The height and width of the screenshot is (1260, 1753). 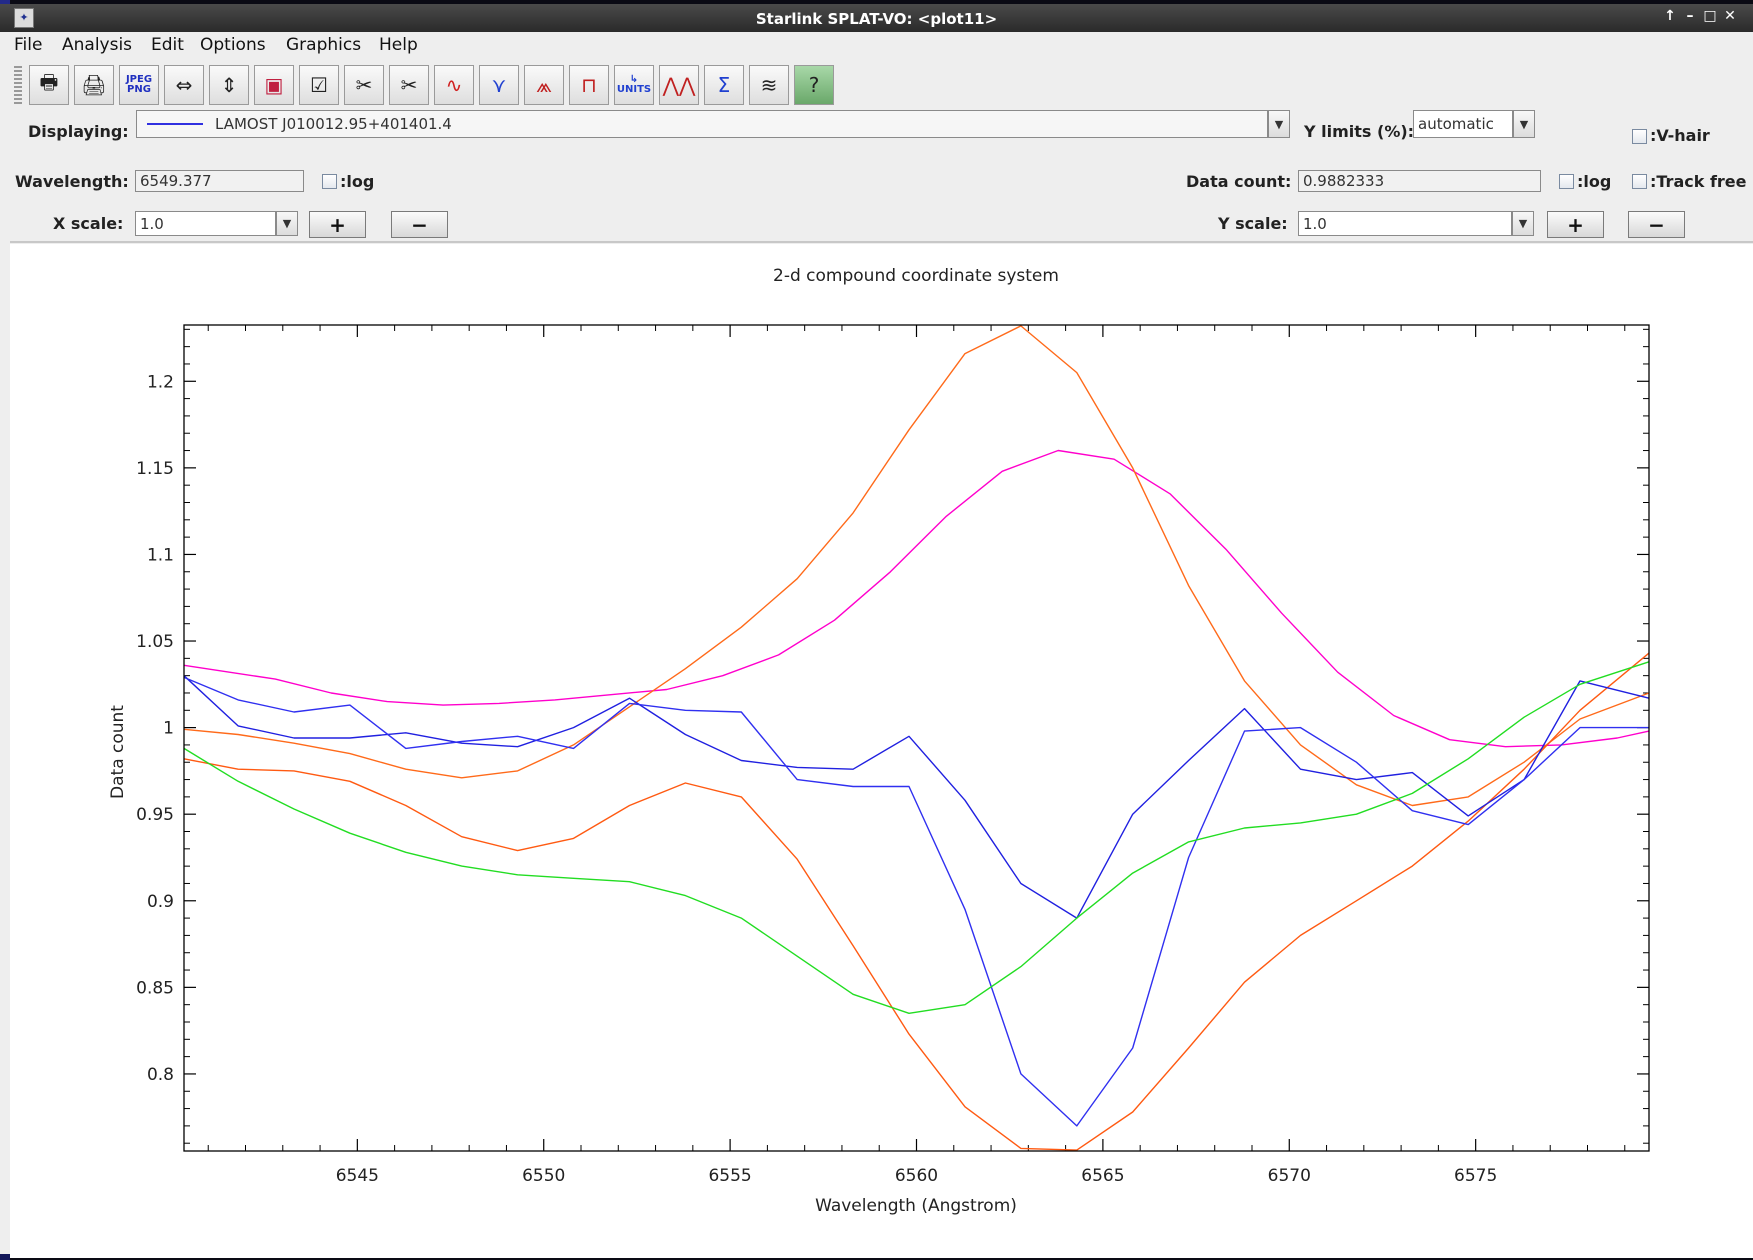 What do you see at coordinates (324, 45) in the screenshot?
I see `menu-graphics: Graphics` at bounding box center [324, 45].